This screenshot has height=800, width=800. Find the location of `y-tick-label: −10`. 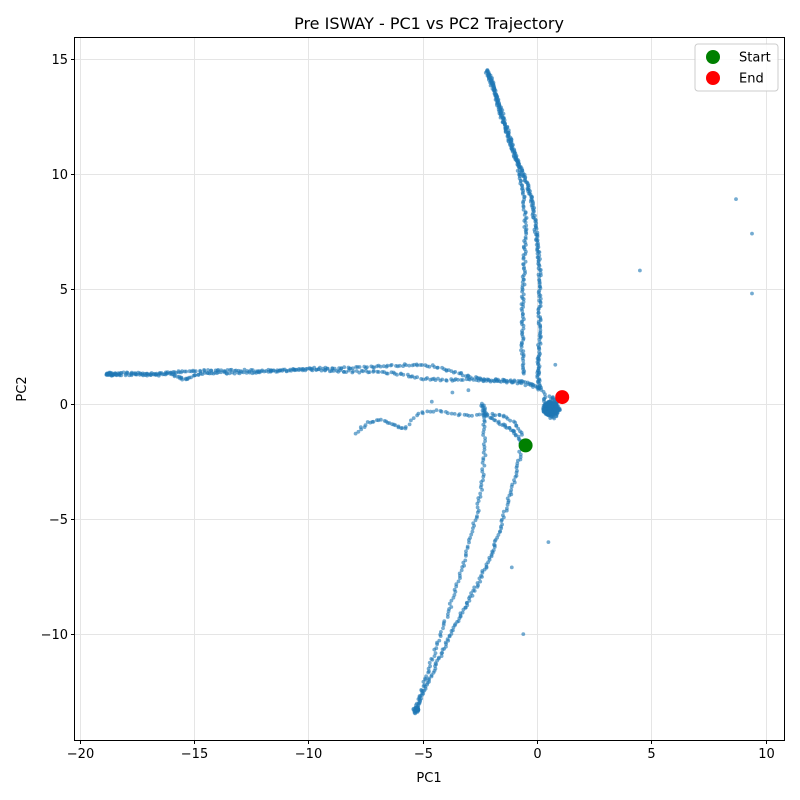

y-tick-label: −10 is located at coordinates (54, 635).